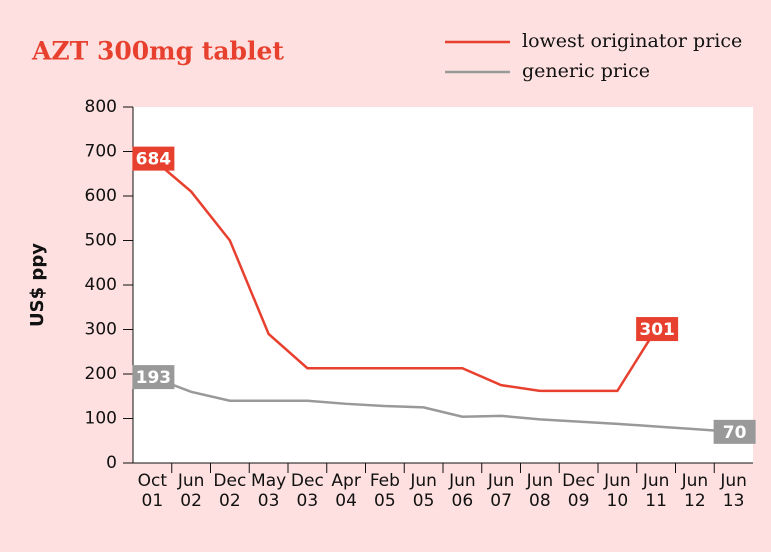  Describe the element at coordinates (656, 491) in the screenshot. I see `x-tick-label: Jun 11` at that location.